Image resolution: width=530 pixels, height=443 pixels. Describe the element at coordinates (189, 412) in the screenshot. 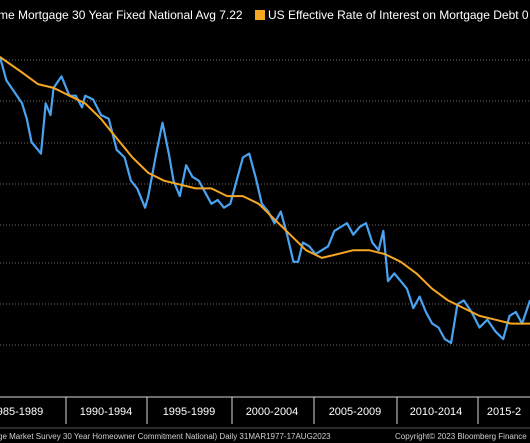

I see `x-tick-label-2: 1995-1999` at that location.